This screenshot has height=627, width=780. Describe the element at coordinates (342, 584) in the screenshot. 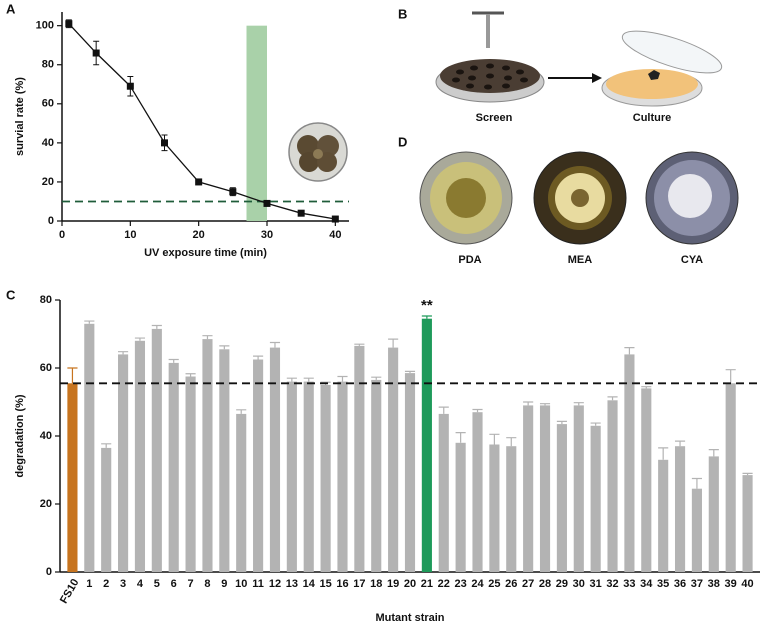

I see `x-tick-label: 16` at that location.